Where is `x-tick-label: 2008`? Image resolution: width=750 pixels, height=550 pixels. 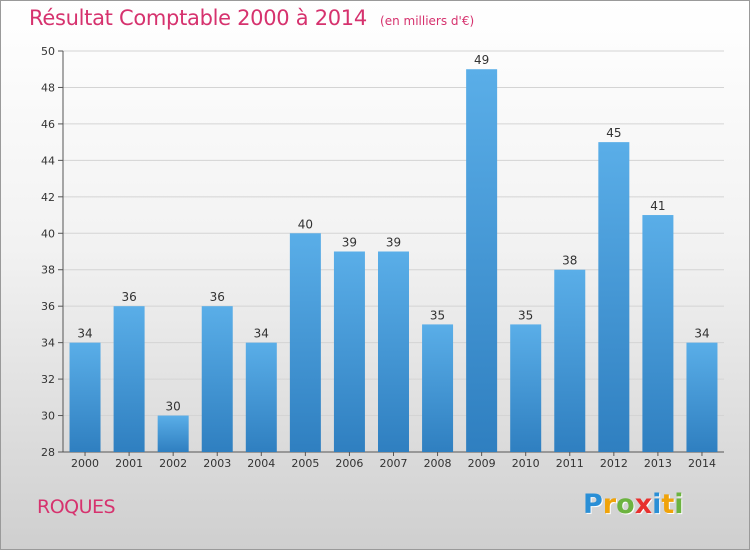
x-tick-label: 2008 is located at coordinates (438, 463).